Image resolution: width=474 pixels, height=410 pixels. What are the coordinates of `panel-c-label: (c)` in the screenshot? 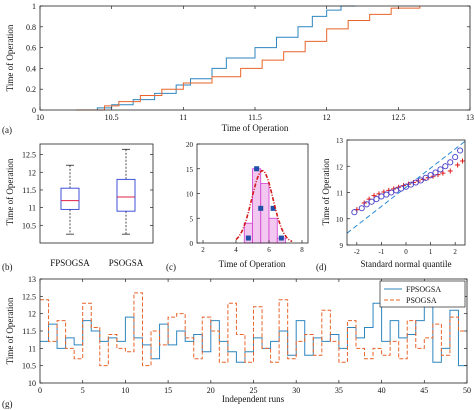 It's located at (171, 267).